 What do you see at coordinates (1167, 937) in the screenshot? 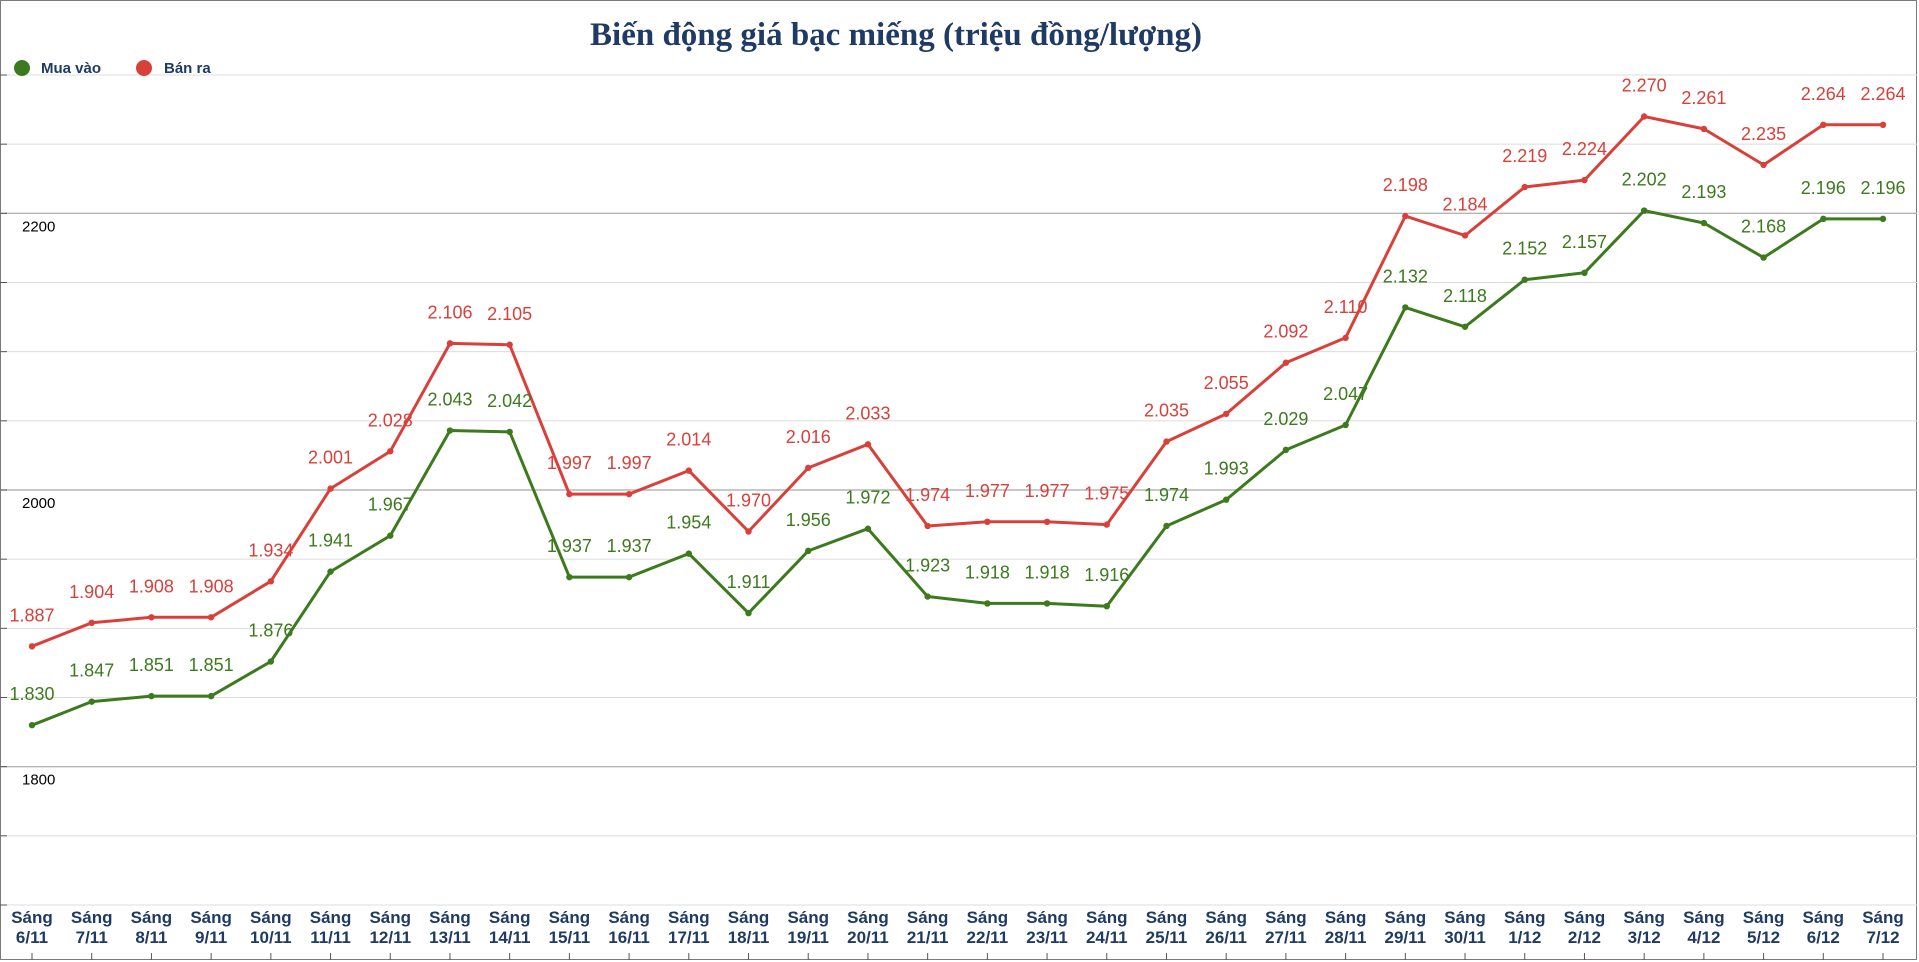
I see `x-tick-label-date: 25/11` at bounding box center [1167, 937].